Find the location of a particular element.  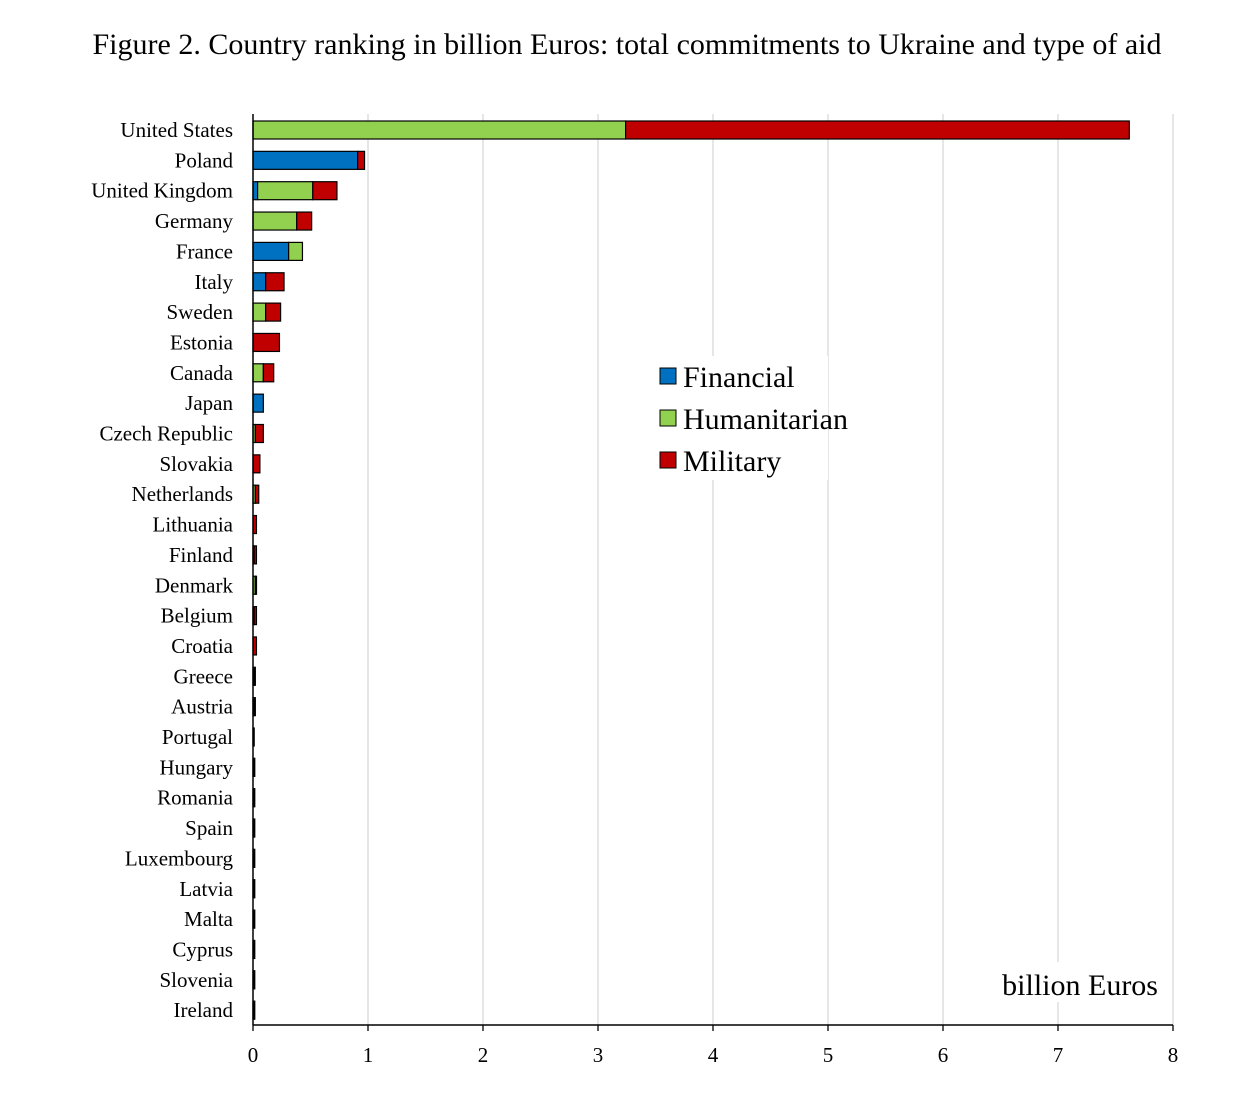

bar-united-kingdom-humanitarian is located at coordinates (285, 191).